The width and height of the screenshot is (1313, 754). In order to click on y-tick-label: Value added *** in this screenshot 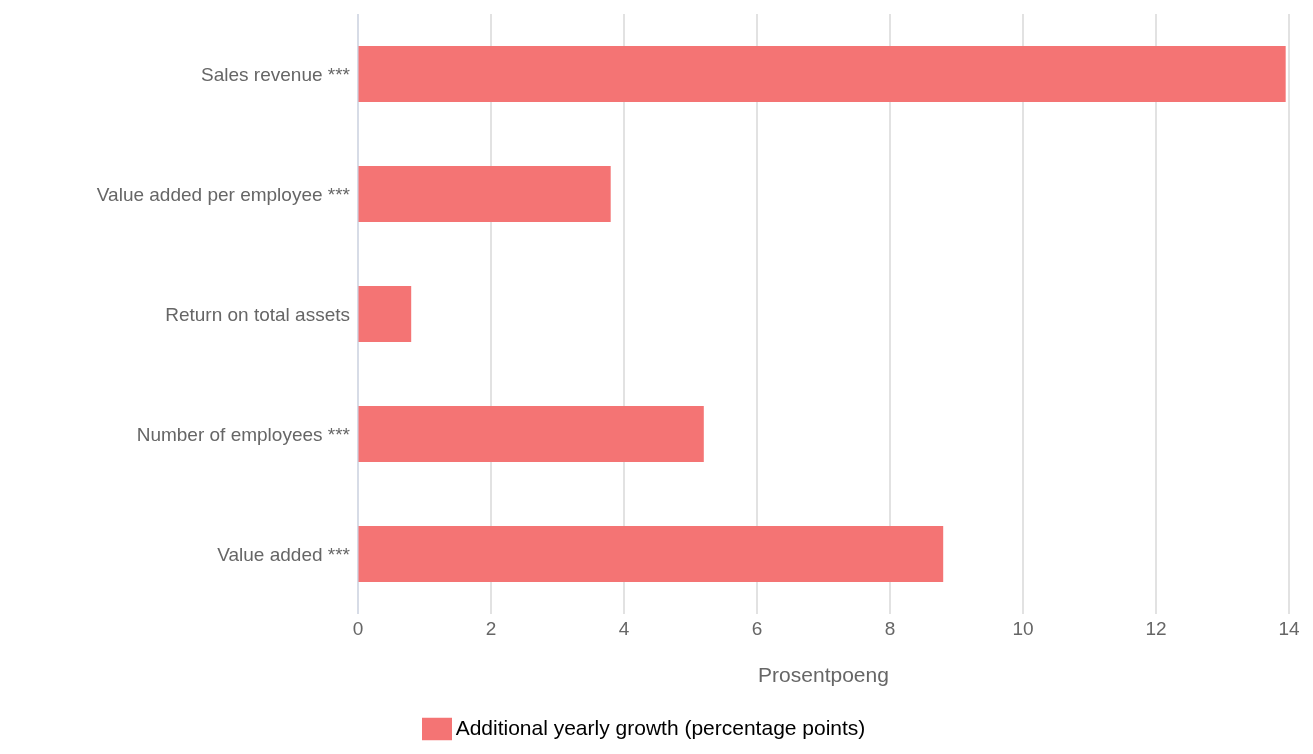, I will do `click(284, 554)`.